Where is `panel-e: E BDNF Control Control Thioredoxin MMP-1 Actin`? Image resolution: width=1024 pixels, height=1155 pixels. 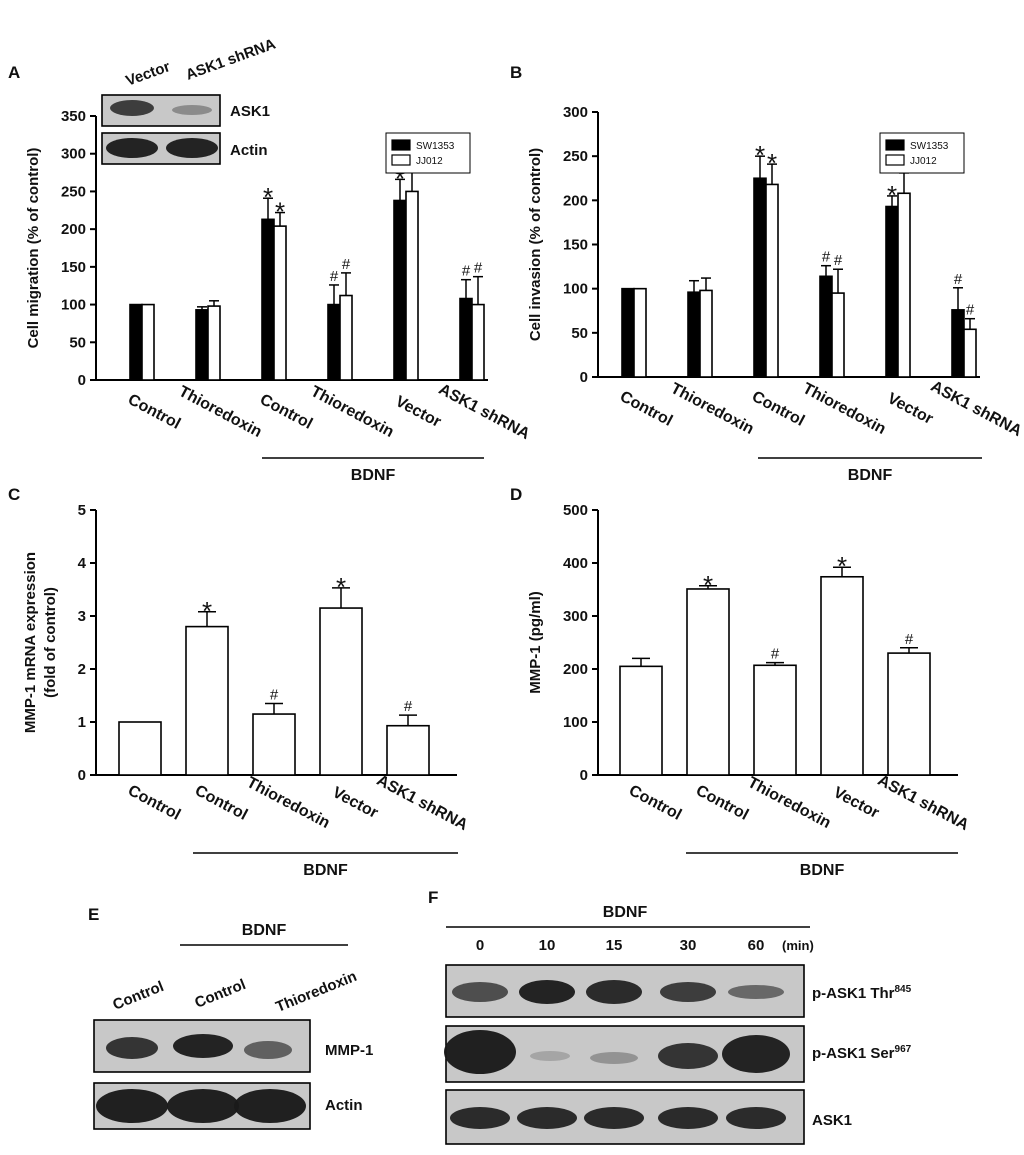 panel-e: E BDNF Control Control Thioredoxin MMP-1 Actin is located at coordinates (230, 1017).